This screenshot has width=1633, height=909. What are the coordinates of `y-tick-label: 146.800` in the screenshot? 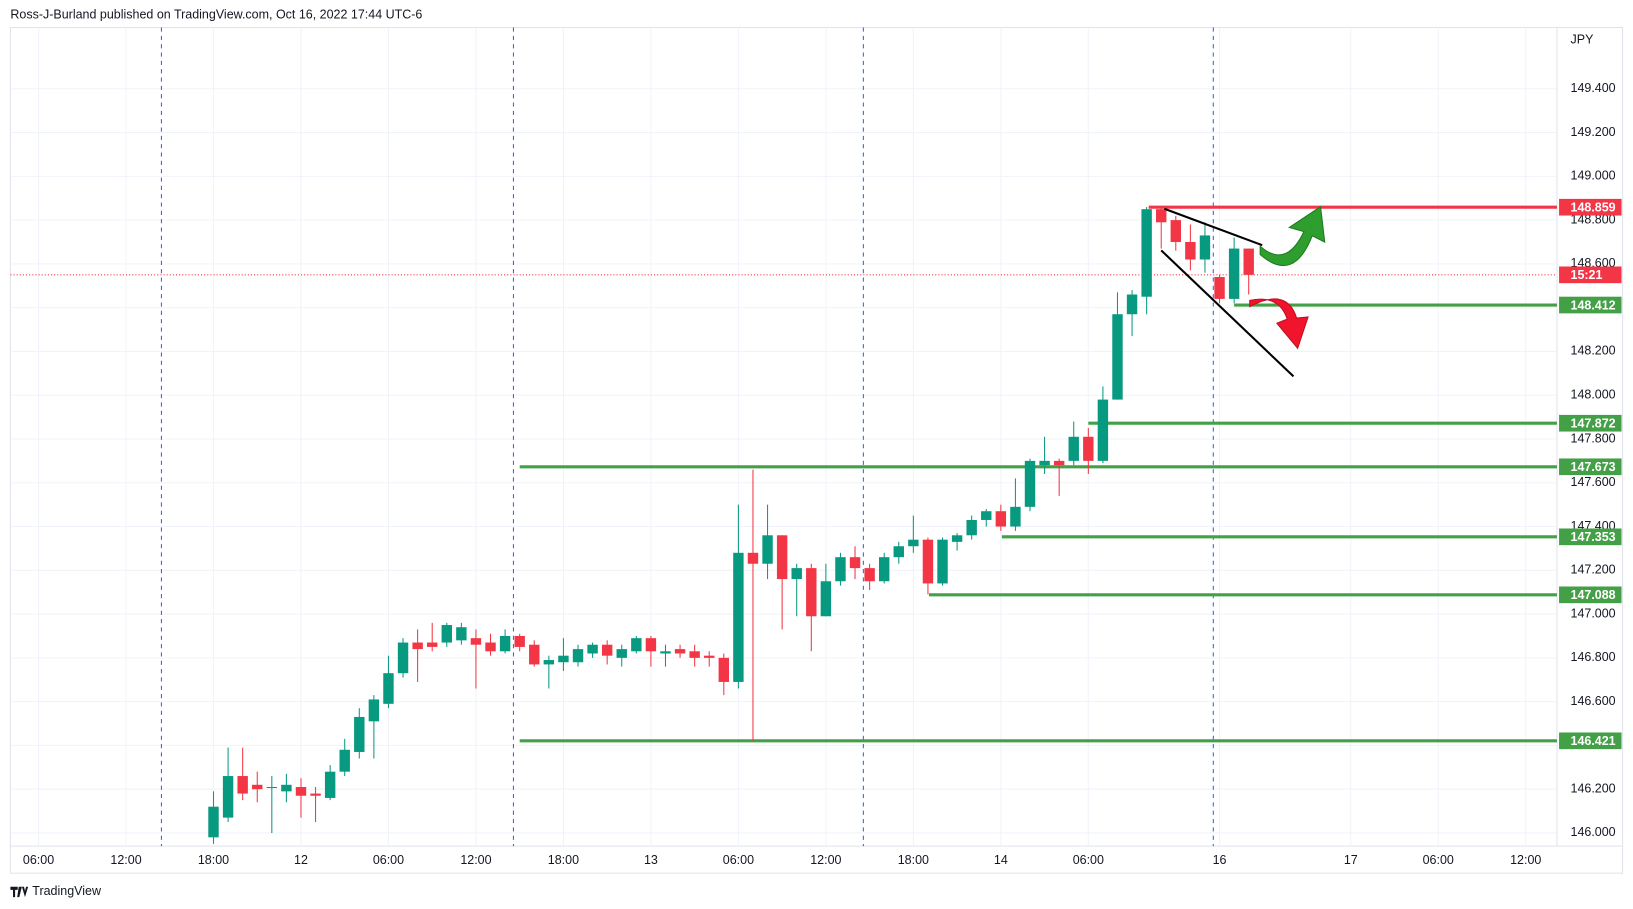 It's located at (1593, 657).